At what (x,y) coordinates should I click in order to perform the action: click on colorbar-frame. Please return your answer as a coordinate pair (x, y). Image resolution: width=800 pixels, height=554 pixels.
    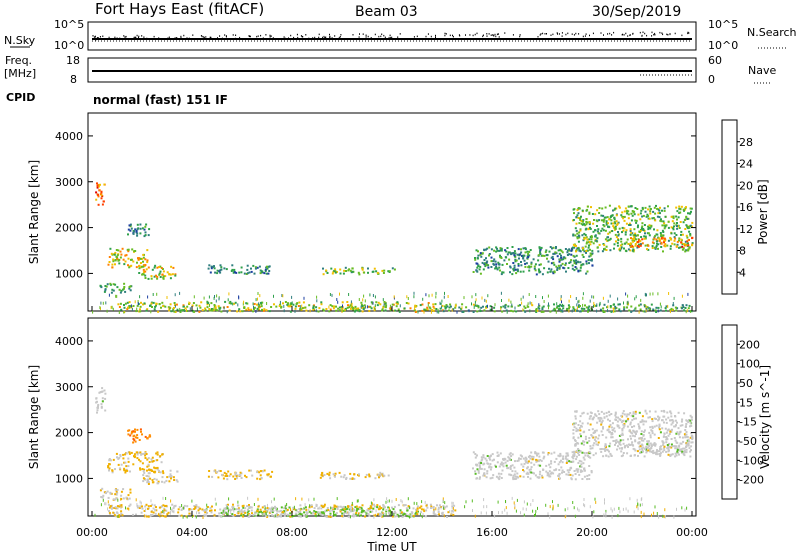
    Looking at the image, I should click on (729, 412).